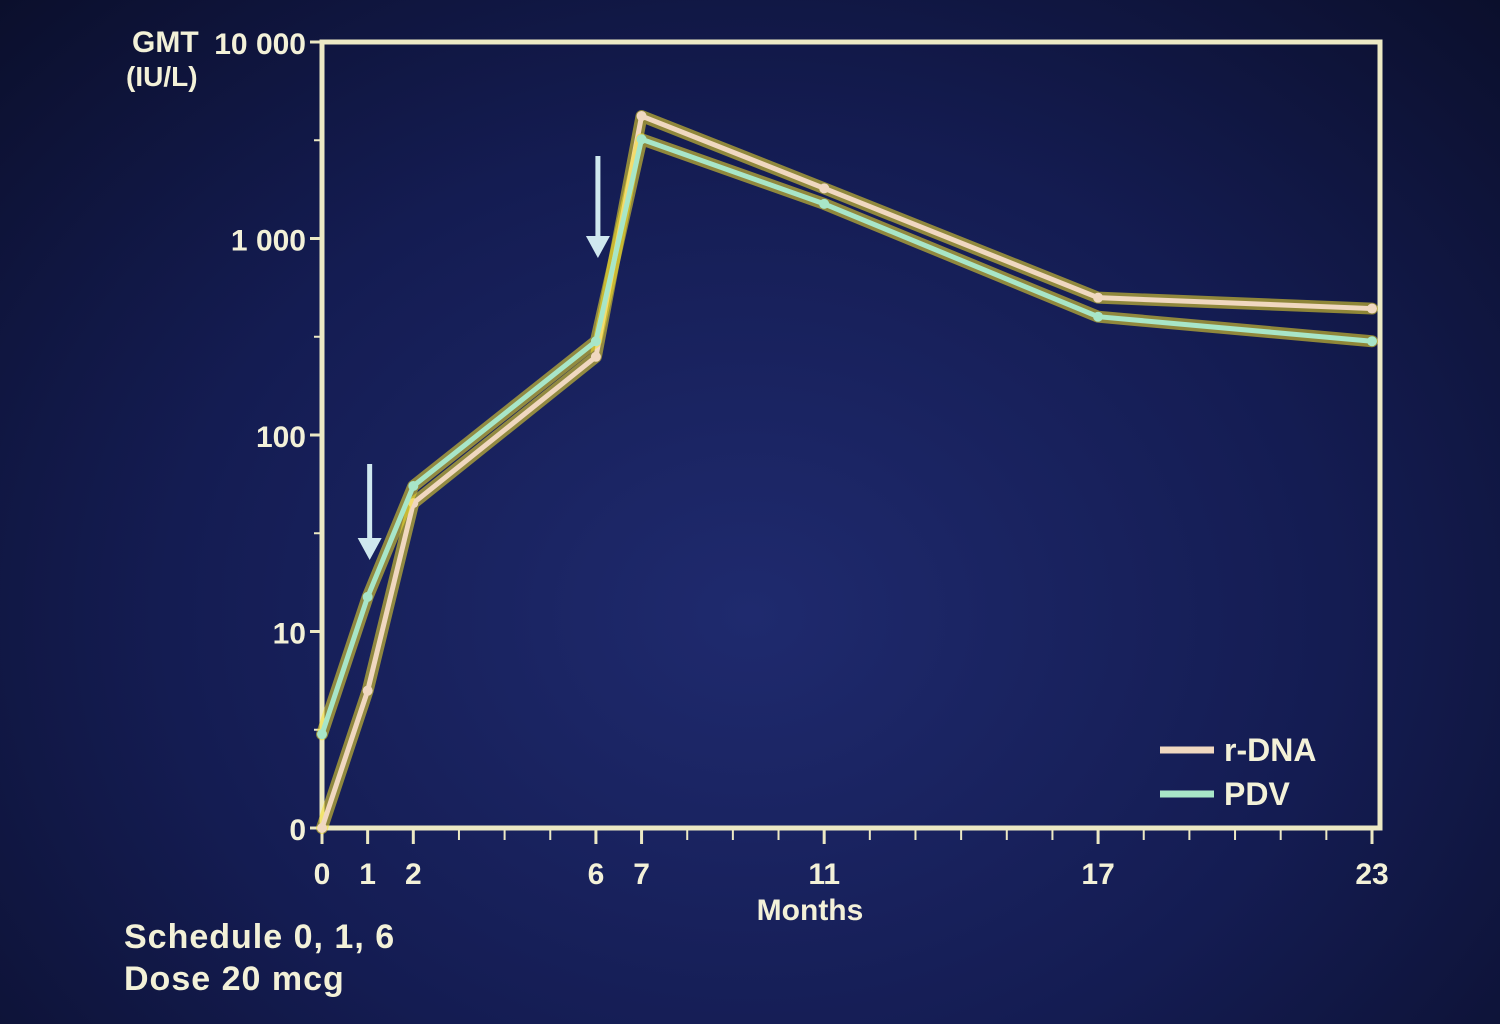  Describe the element at coordinates (596, 874) in the screenshot. I see `x-tick-label: 6` at that location.